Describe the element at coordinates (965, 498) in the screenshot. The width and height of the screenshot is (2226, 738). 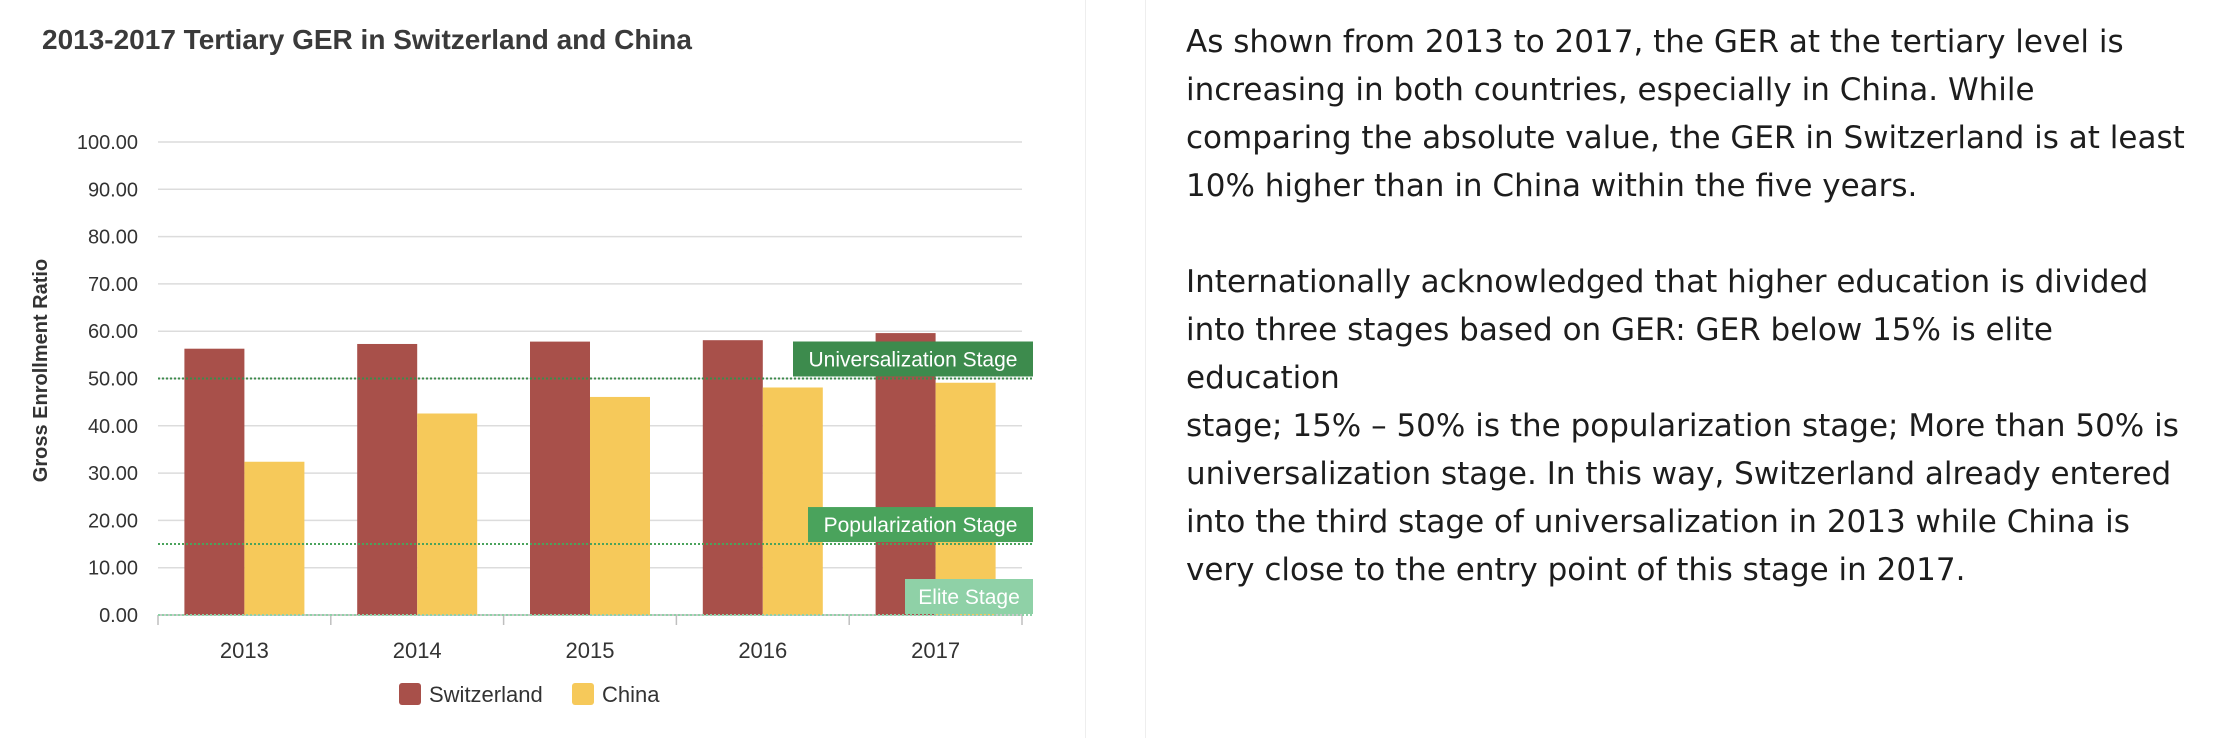
I see `bar-china-2017` at that location.